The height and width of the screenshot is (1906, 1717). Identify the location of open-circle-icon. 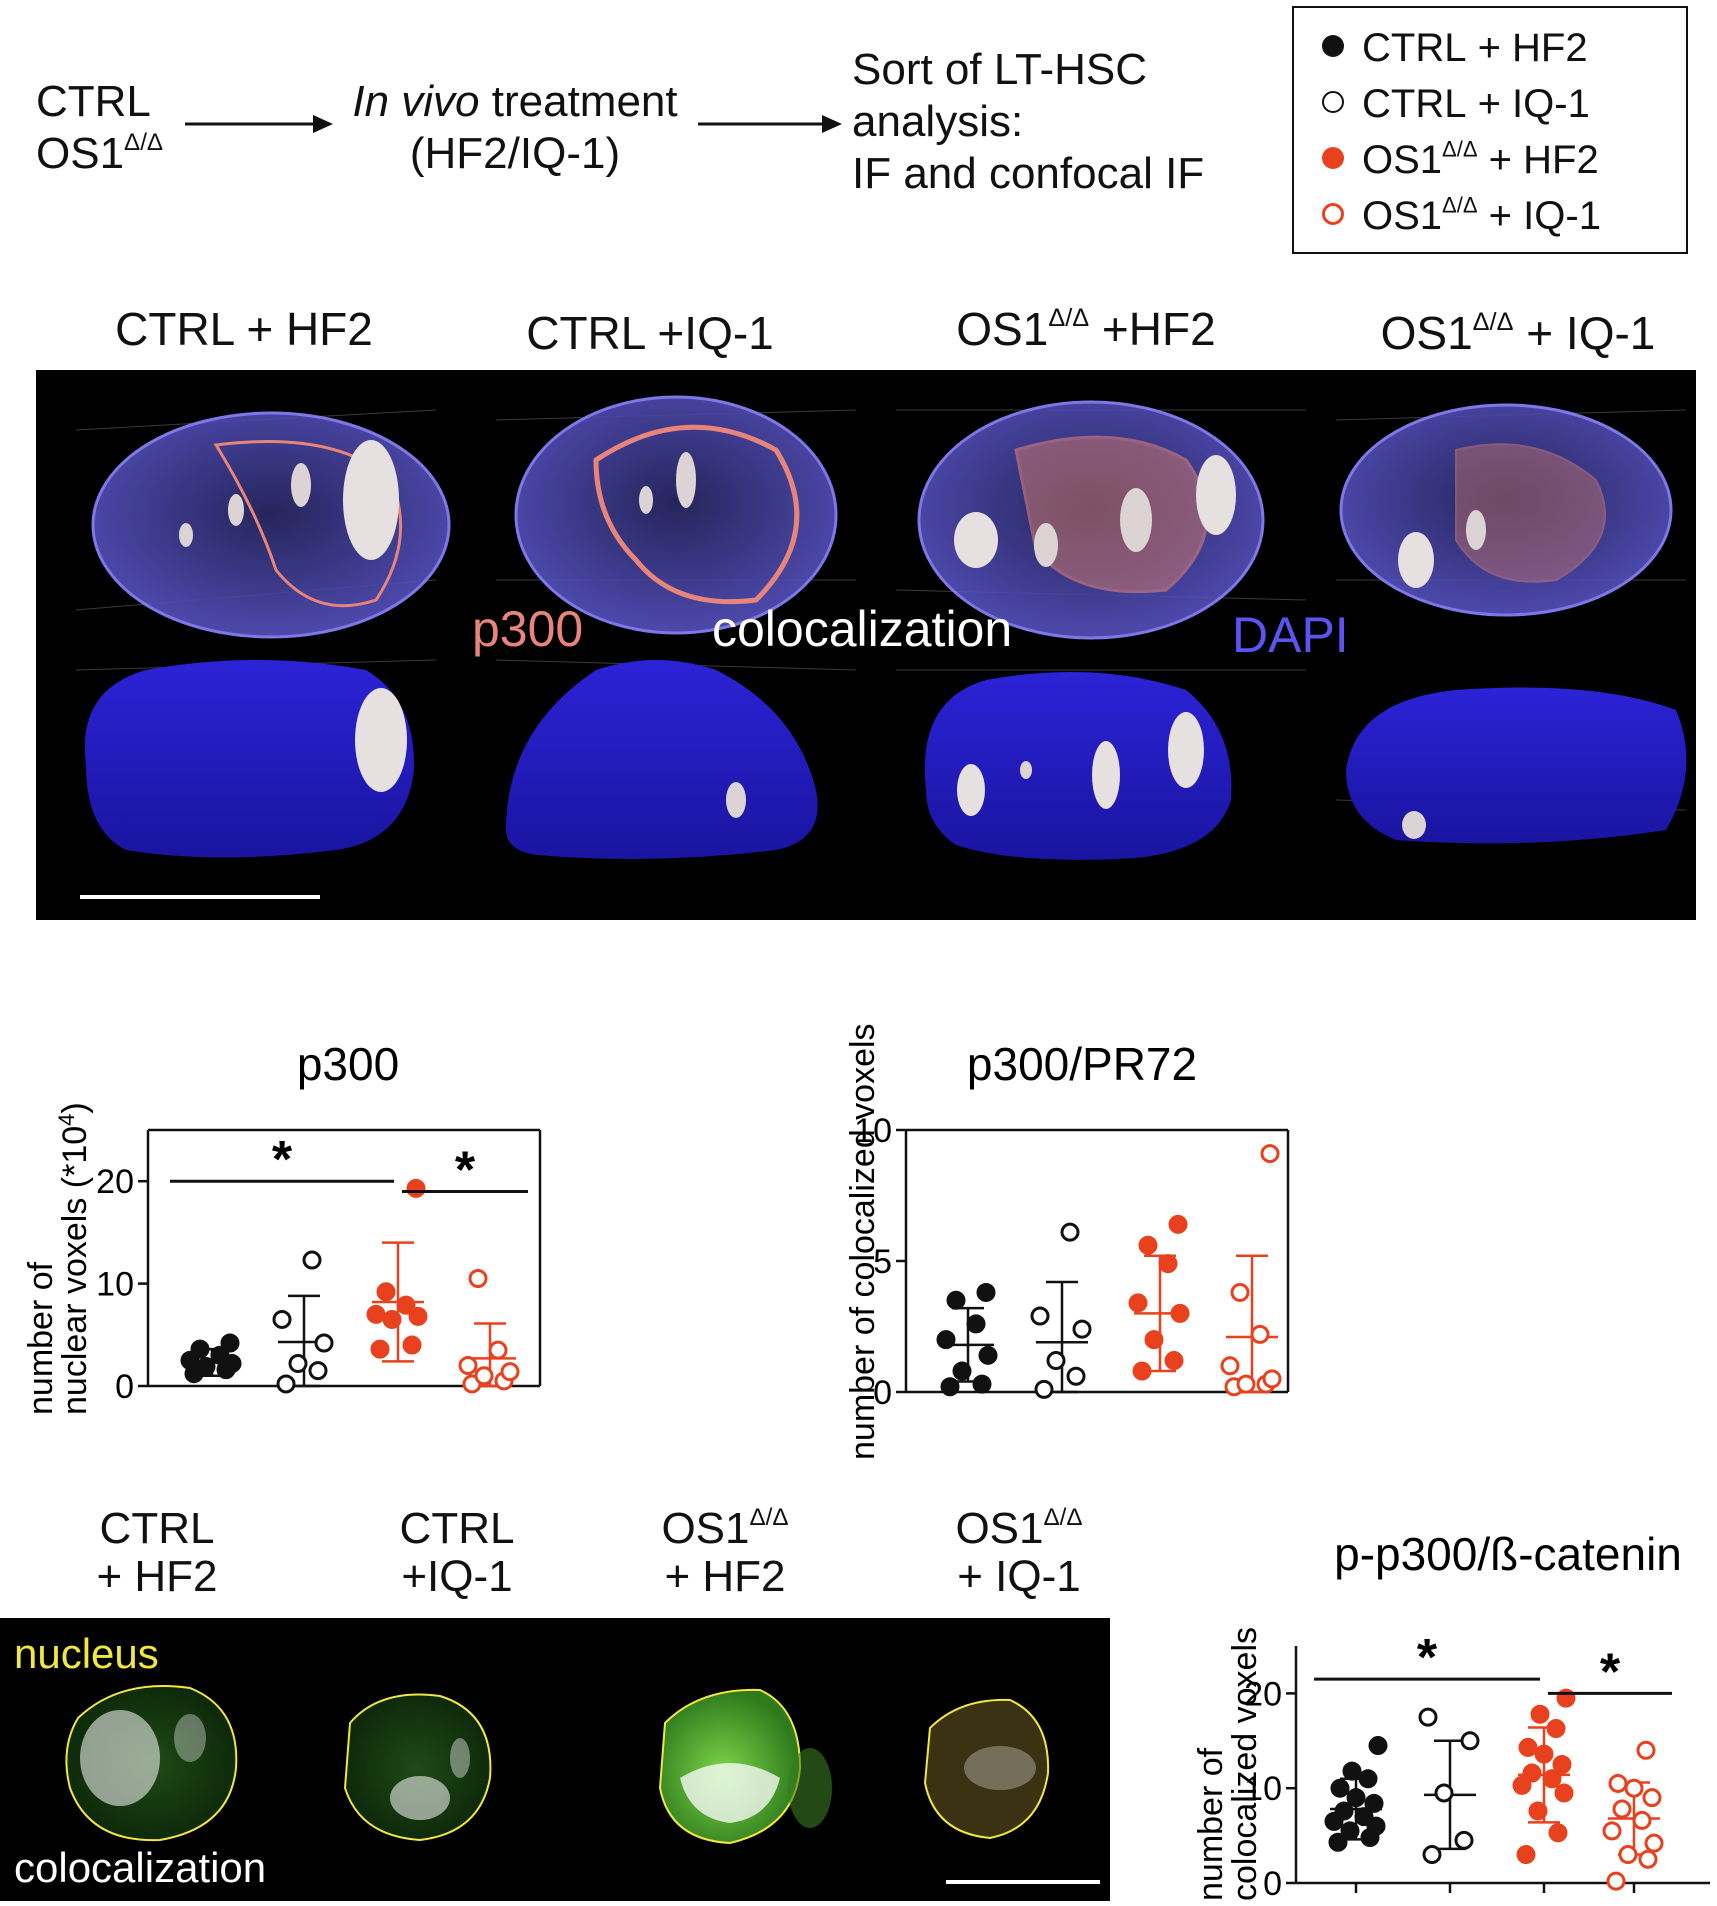
(1333, 214).